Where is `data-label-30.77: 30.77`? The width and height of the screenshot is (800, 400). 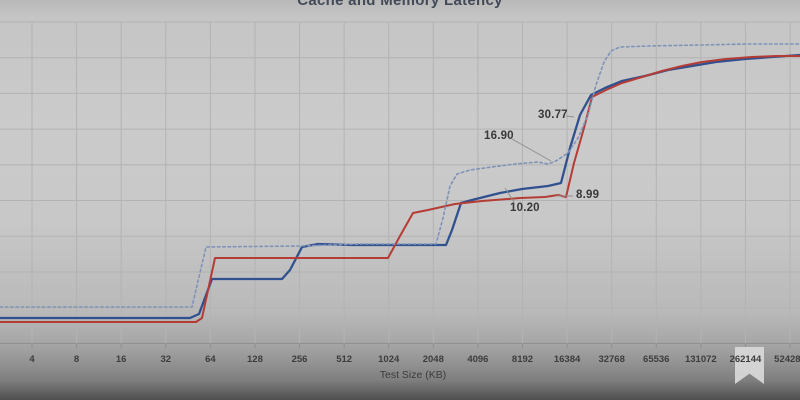
data-label-30.77: 30.77 is located at coordinates (553, 115).